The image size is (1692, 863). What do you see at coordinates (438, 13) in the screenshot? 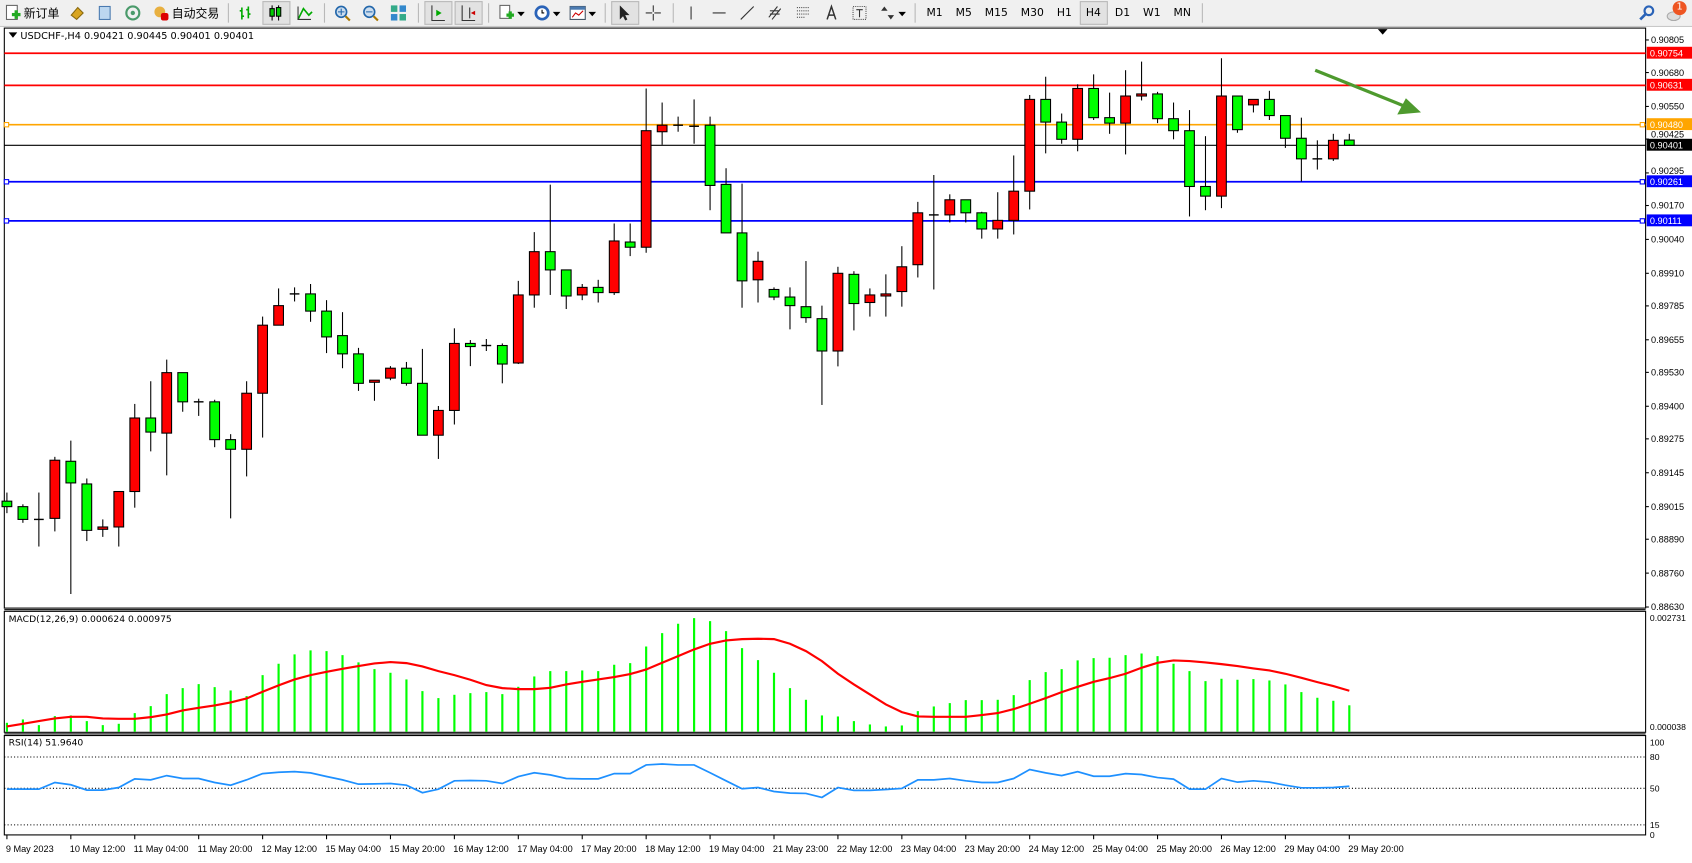
I see `auto-scroll-button` at bounding box center [438, 13].